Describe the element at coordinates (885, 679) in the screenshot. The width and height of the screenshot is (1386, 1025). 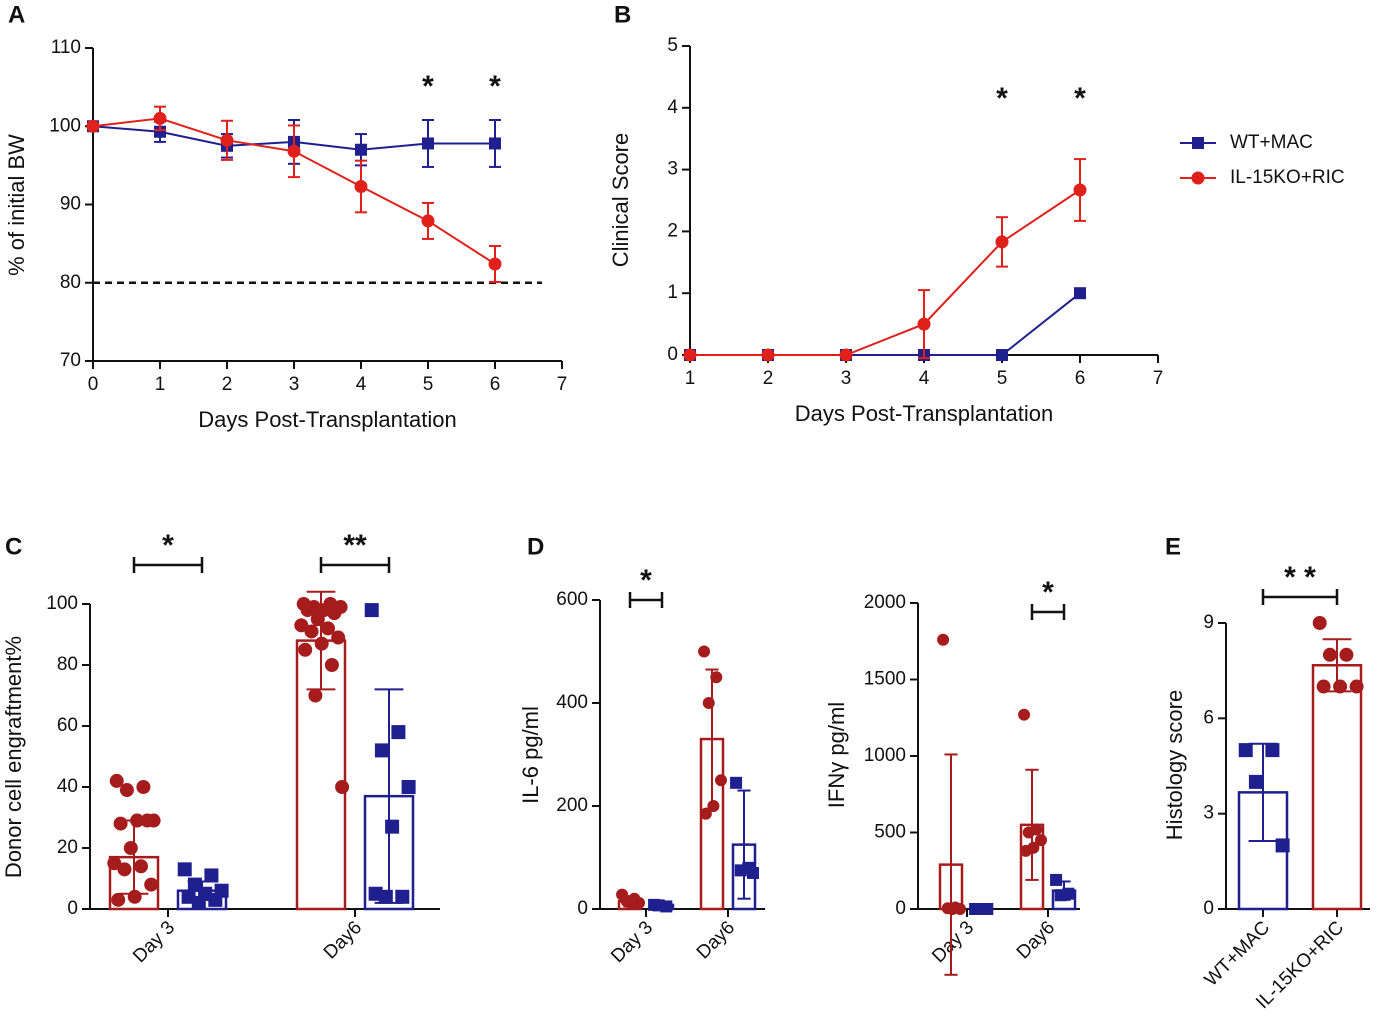
I see `y-tick-label: 1500` at that location.